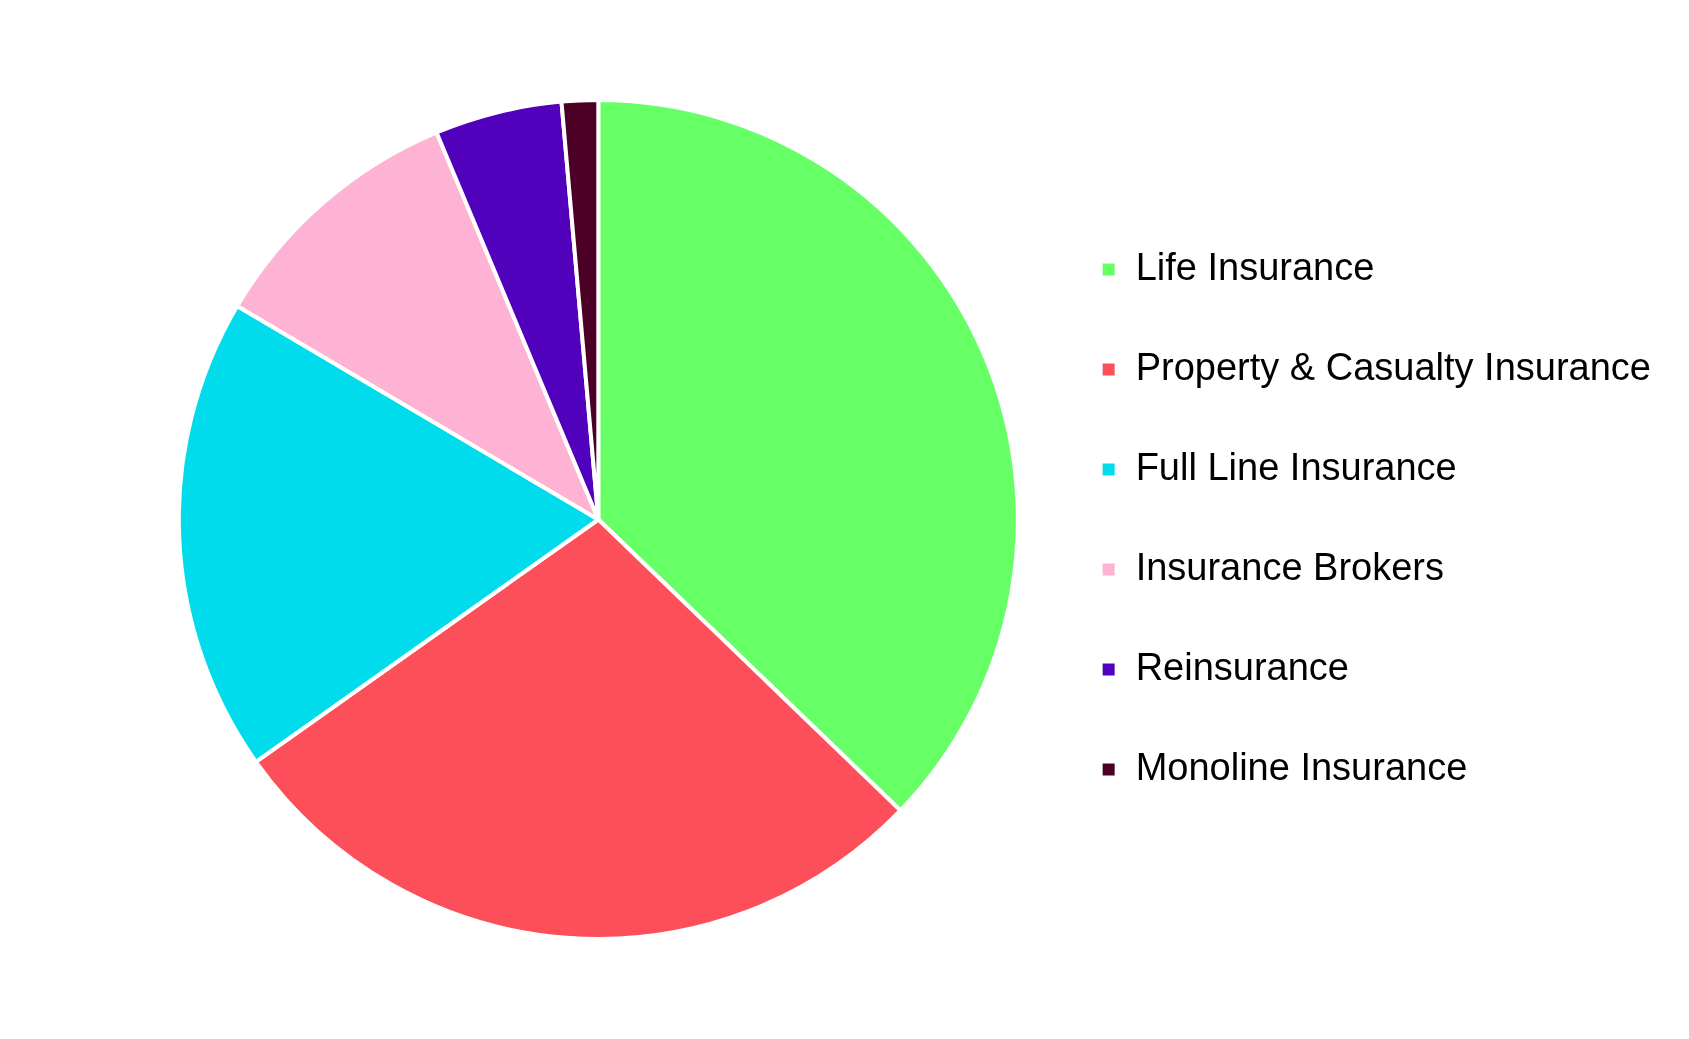  Describe the element at coordinates (1290, 566) in the screenshot. I see `legend-label: Insurance Brokers` at that location.